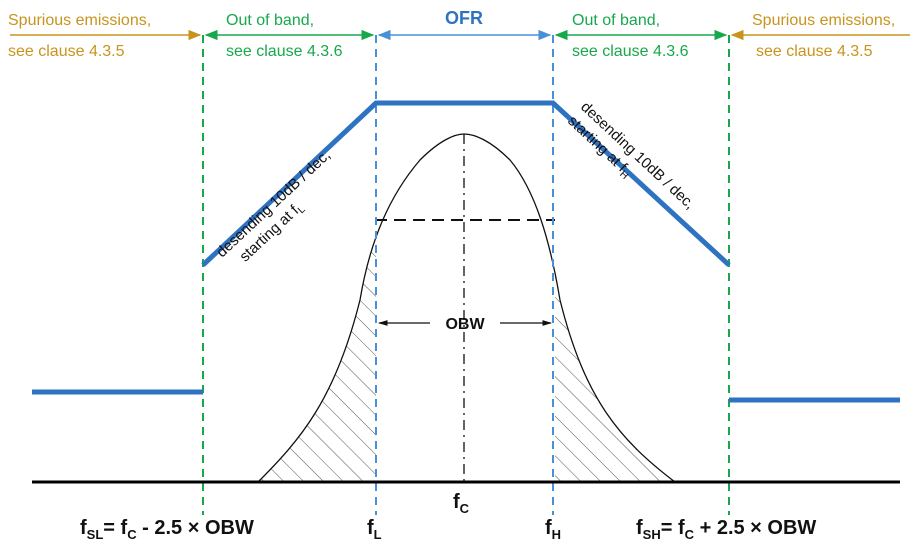  Describe the element at coordinates (726, 529) in the screenshot. I see `fsh-formula: fSH= fC + 2.5 × OBW` at that location.